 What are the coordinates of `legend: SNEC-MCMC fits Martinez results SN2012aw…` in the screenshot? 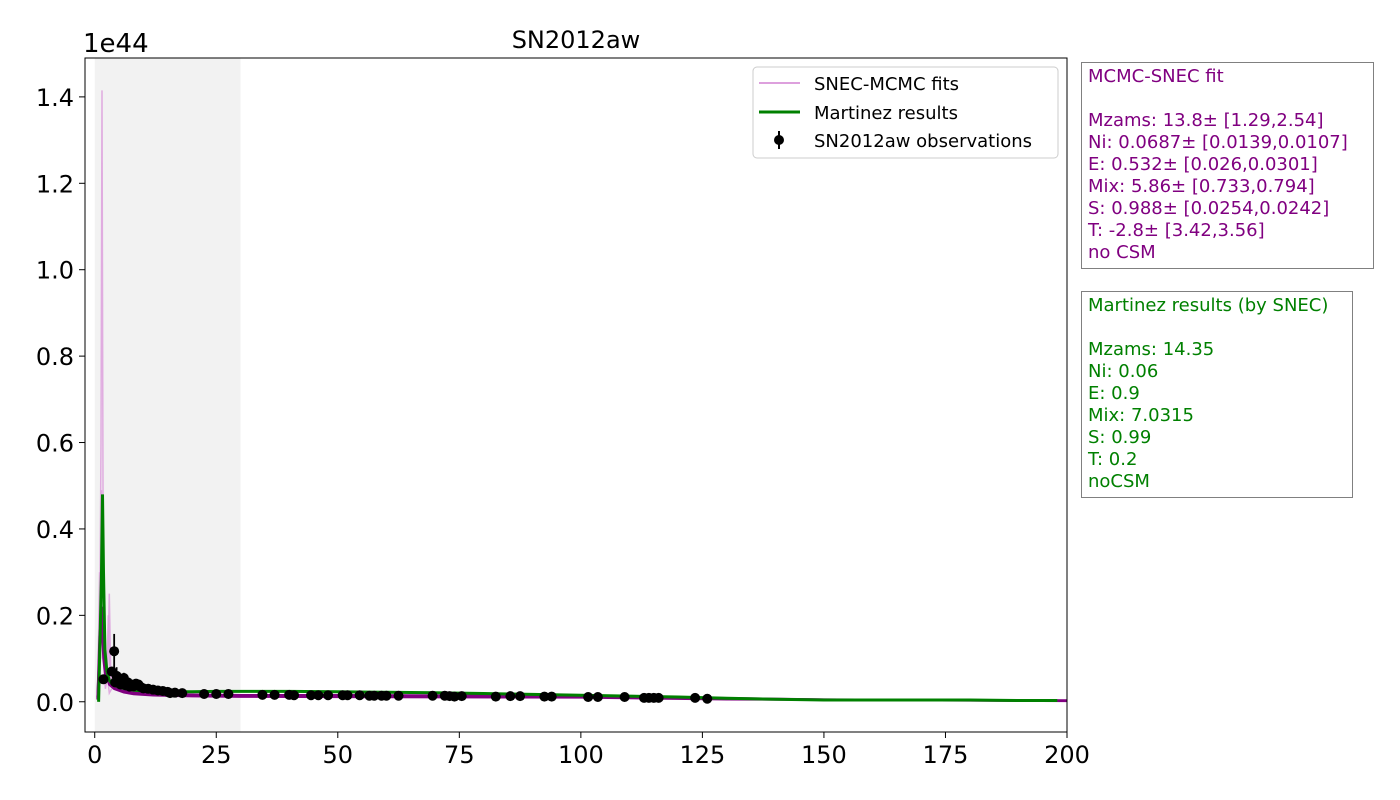 It's located at (905, 112).